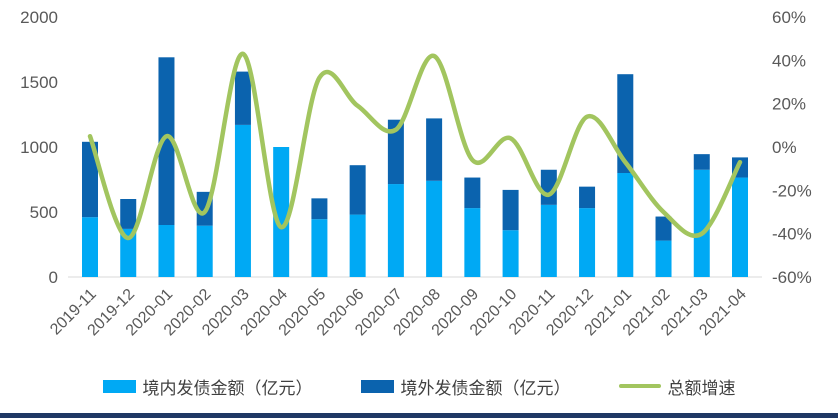 This screenshot has width=838, height=418. What do you see at coordinates (39, 17) in the screenshot?
I see `left-axis-tick-label: 2000` at bounding box center [39, 17].